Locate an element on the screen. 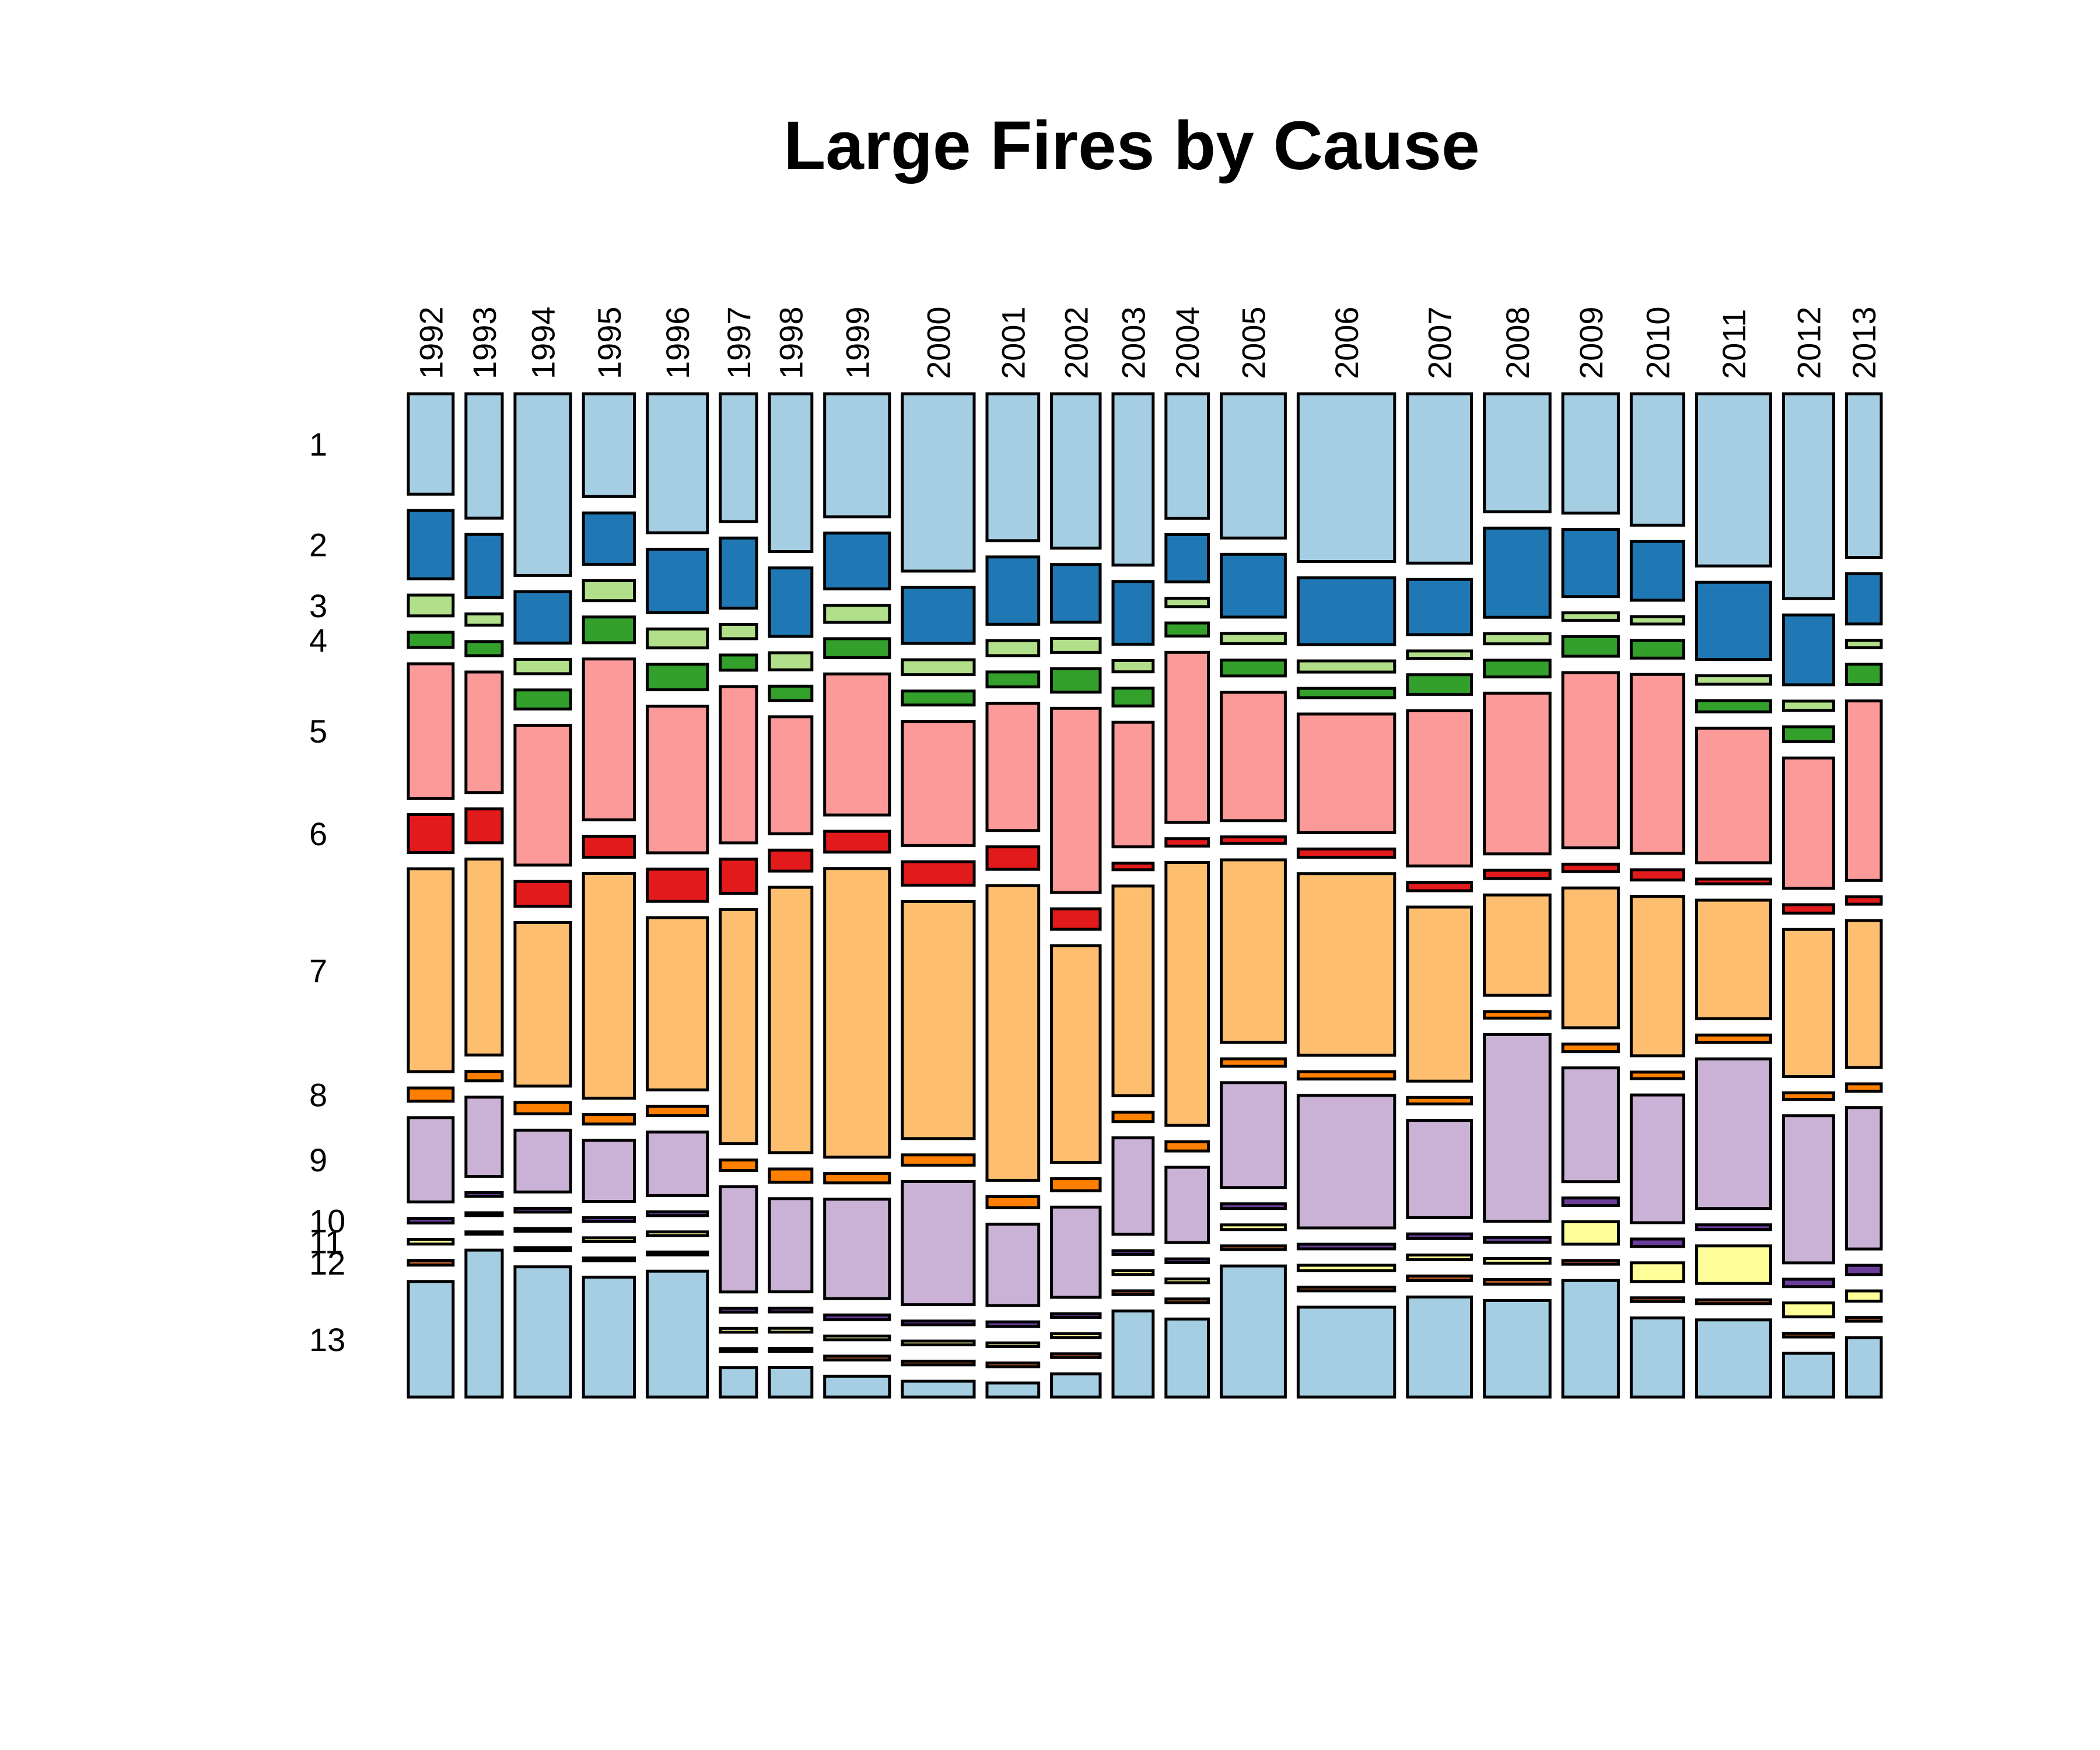 The image size is (2100, 1750). year-label-2003: 2003 is located at coordinates (1133, 342).